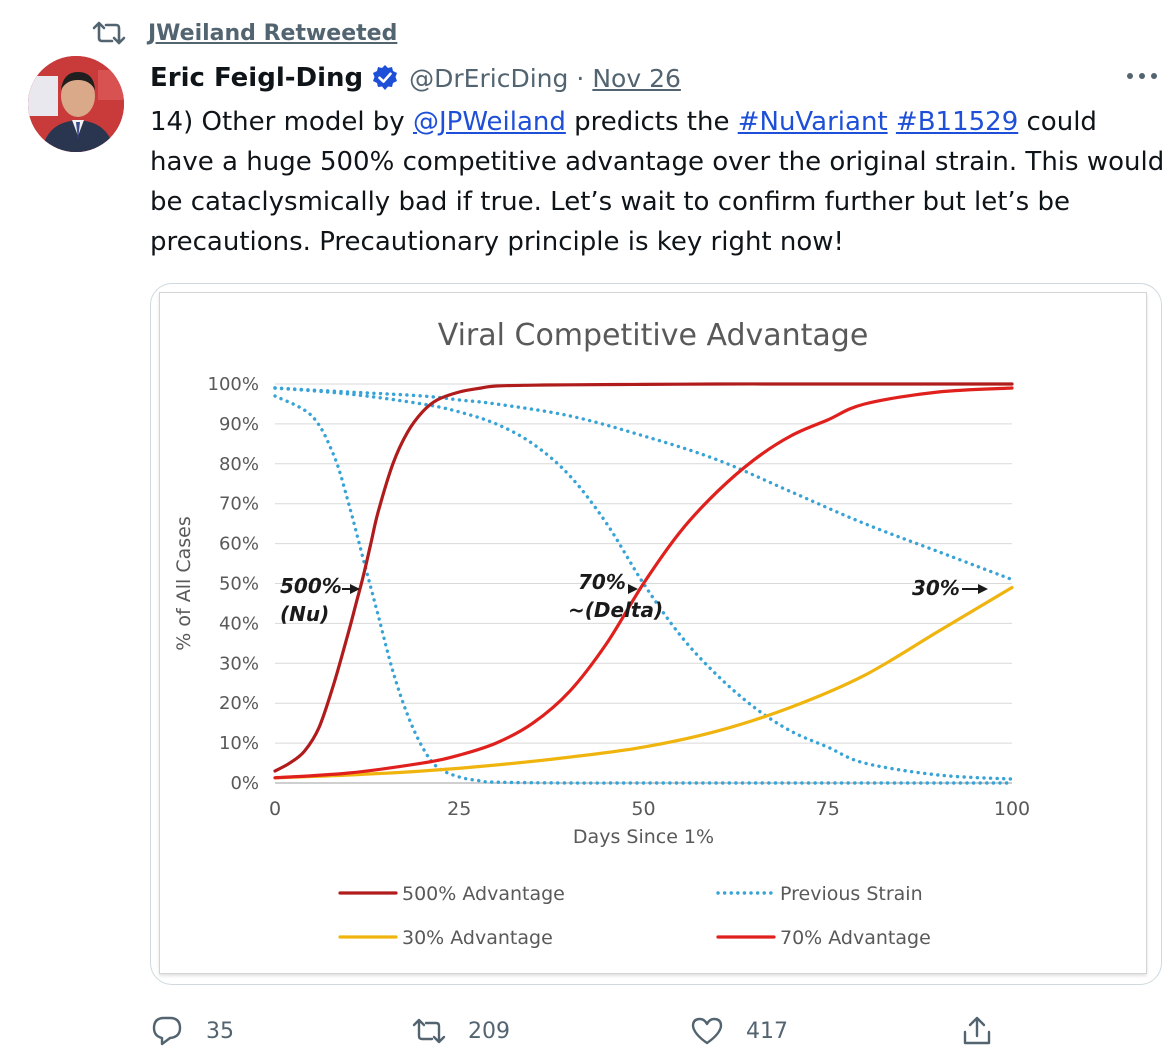 The width and height of the screenshot is (1172, 1062). What do you see at coordinates (281, 122) in the screenshot?
I see `tweet-text-part: 14) Other model by` at bounding box center [281, 122].